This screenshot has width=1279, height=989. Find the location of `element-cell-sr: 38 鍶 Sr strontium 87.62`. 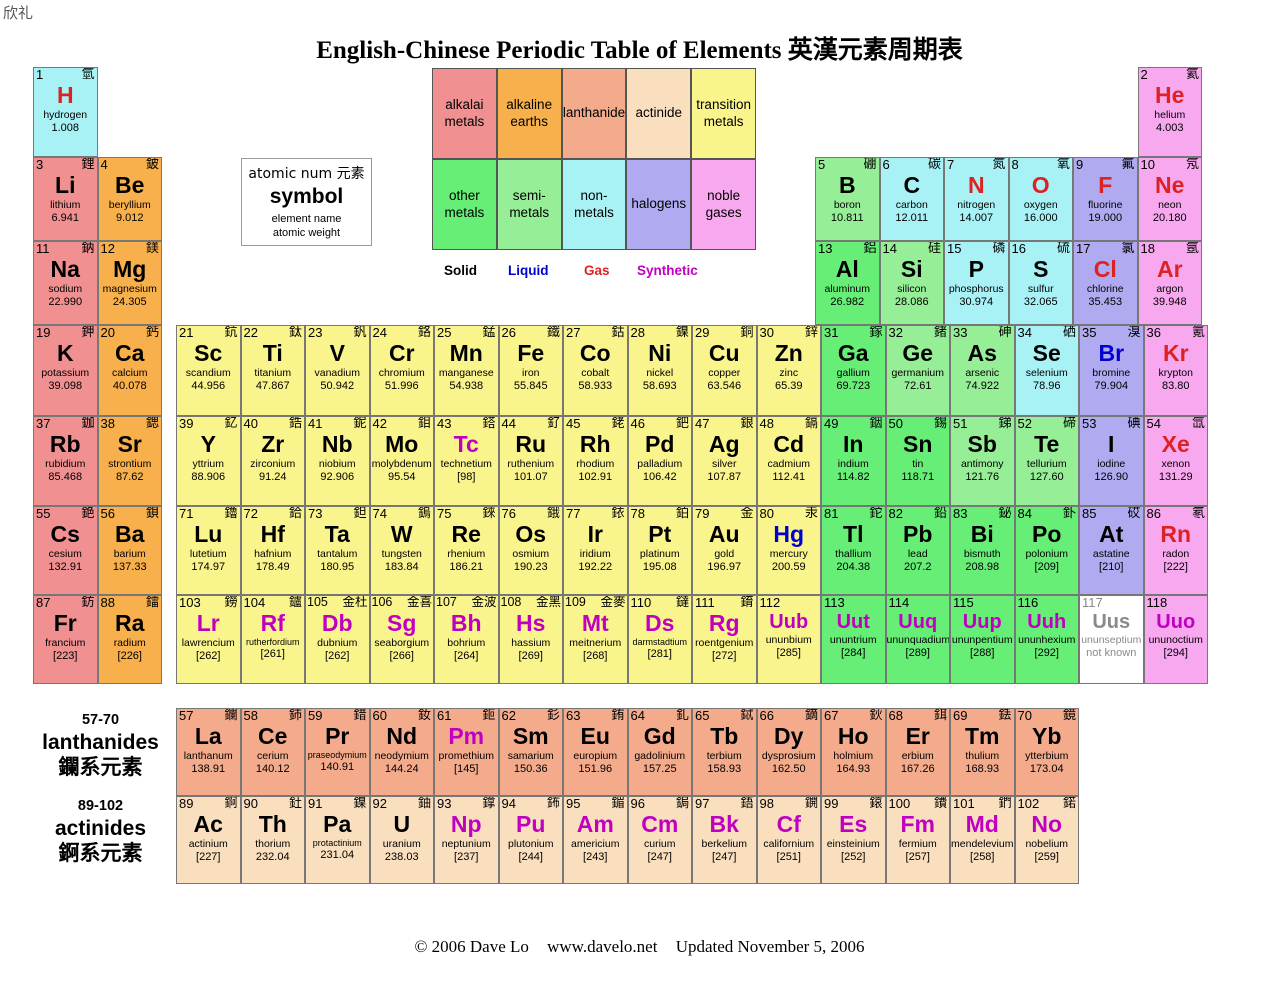

element-cell-sr: 38 鍶 Sr strontium 87.62 is located at coordinates (129, 461).